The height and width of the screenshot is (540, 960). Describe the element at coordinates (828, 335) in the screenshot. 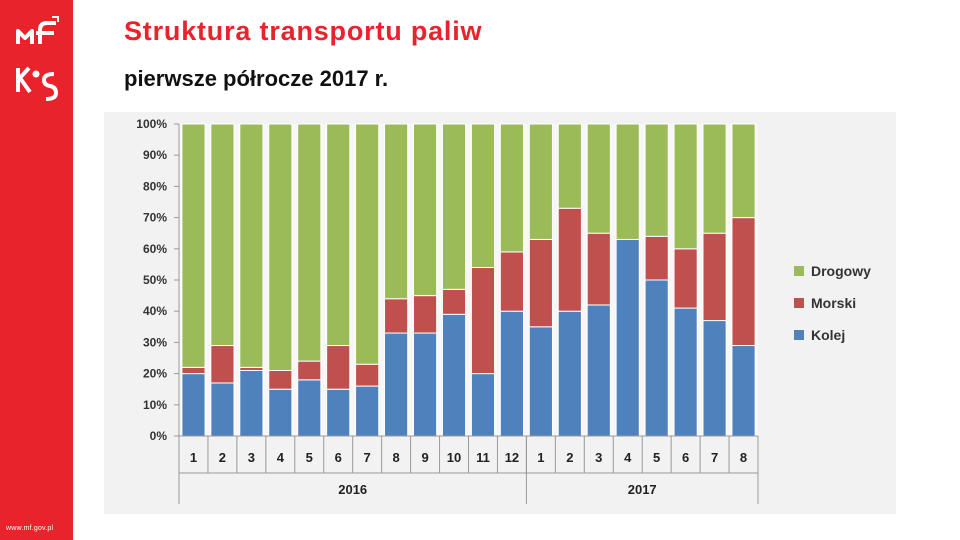

I see `legend-label-kolej: Kolej` at that location.